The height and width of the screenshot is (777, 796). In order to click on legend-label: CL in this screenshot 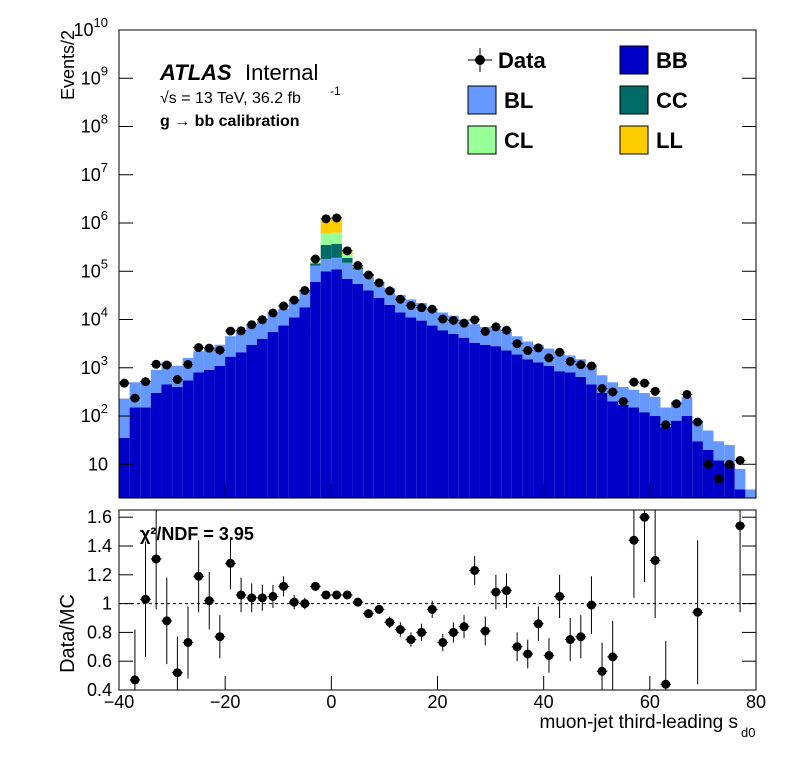, I will do `click(518, 140)`.